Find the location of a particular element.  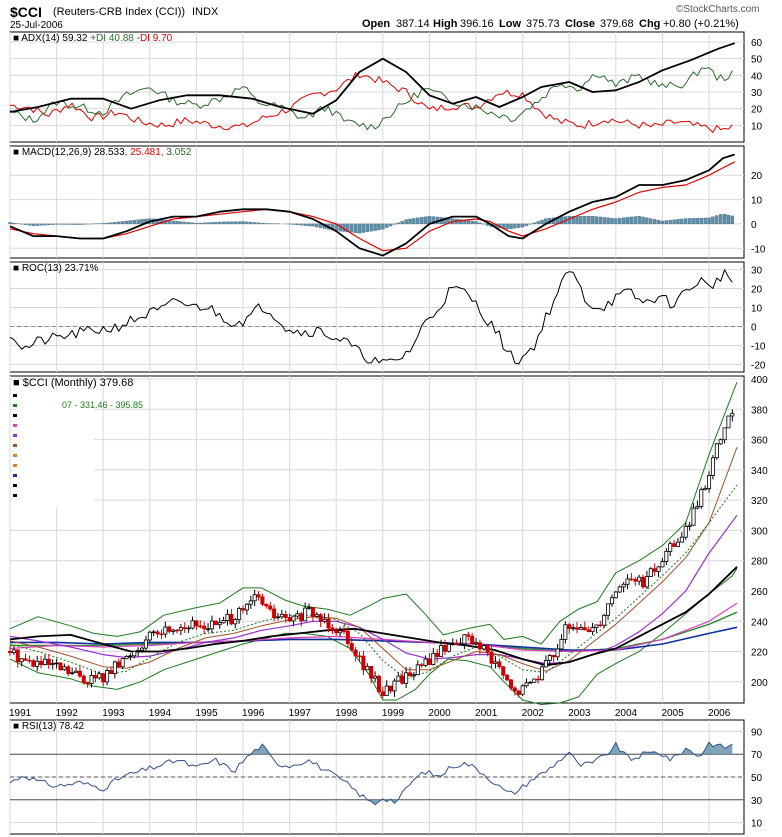

close-value: 379.68 is located at coordinates (617, 24).